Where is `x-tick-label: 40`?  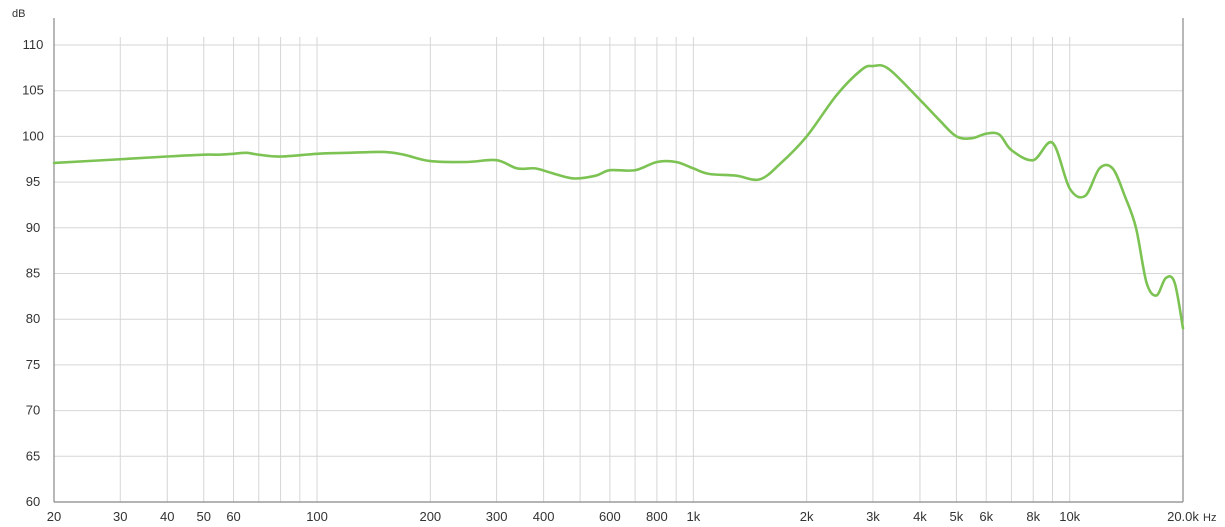 x-tick-label: 40 is located at coordinates (167, 516).